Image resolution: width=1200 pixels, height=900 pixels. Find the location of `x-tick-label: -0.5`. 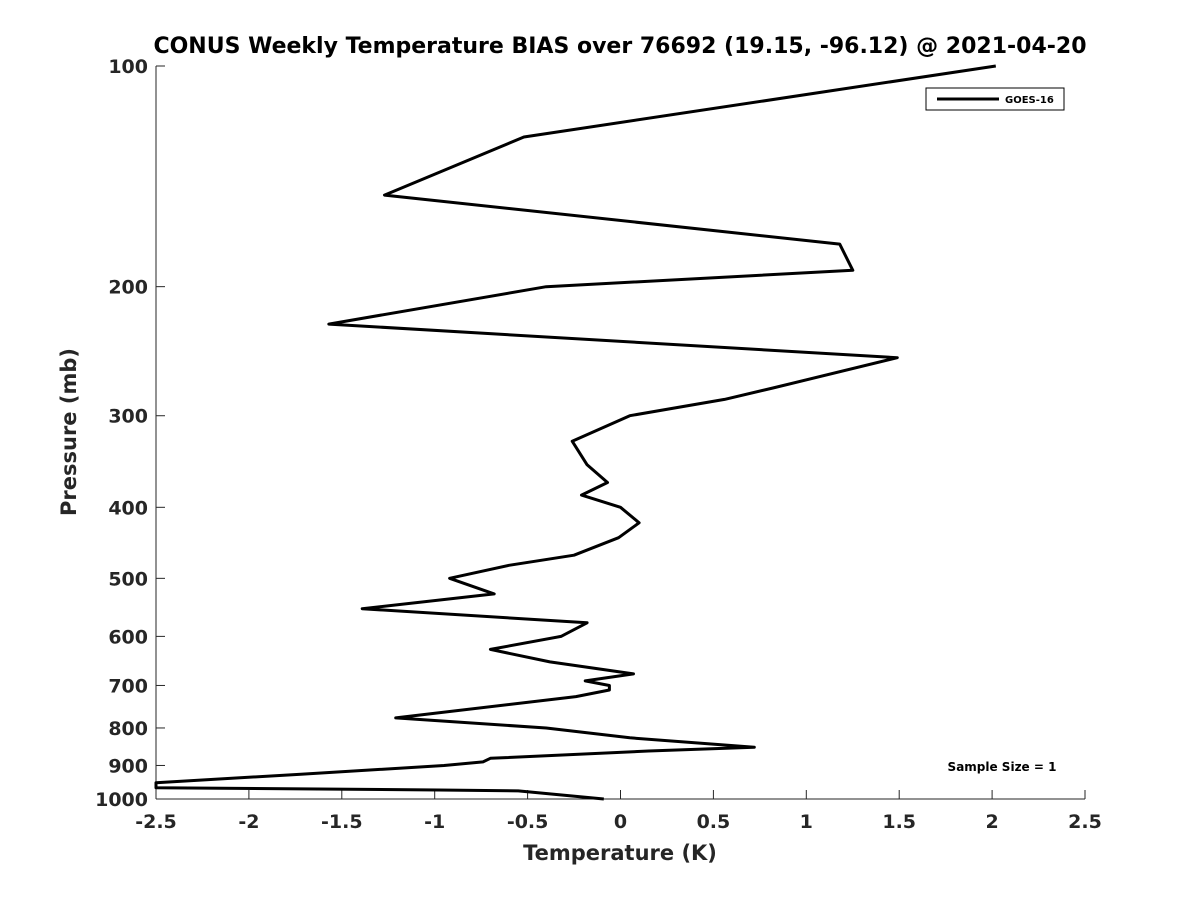

x-tick-label: -0.5 is located at coordinates (528, 822).